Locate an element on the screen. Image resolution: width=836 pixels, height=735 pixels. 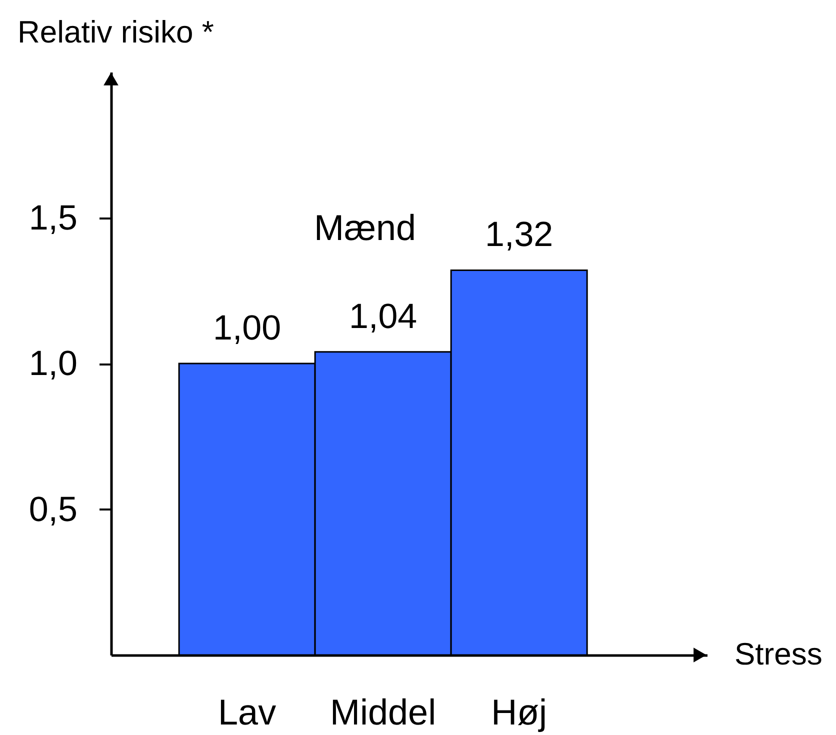
x-axis-title: Stress is located at coordinates (778, 654).